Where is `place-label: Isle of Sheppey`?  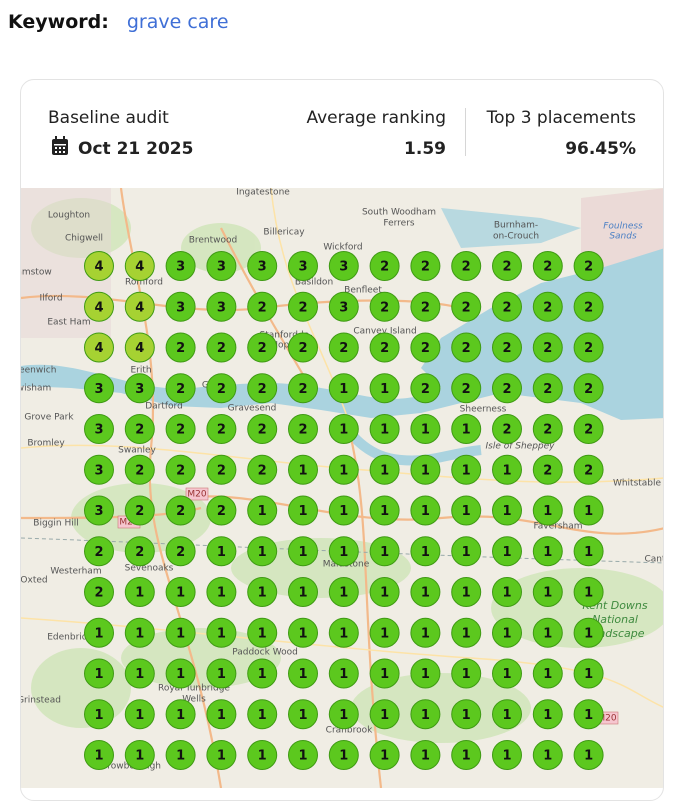
place-label: Isle of Sheppey is located at coordinates (520, 447).